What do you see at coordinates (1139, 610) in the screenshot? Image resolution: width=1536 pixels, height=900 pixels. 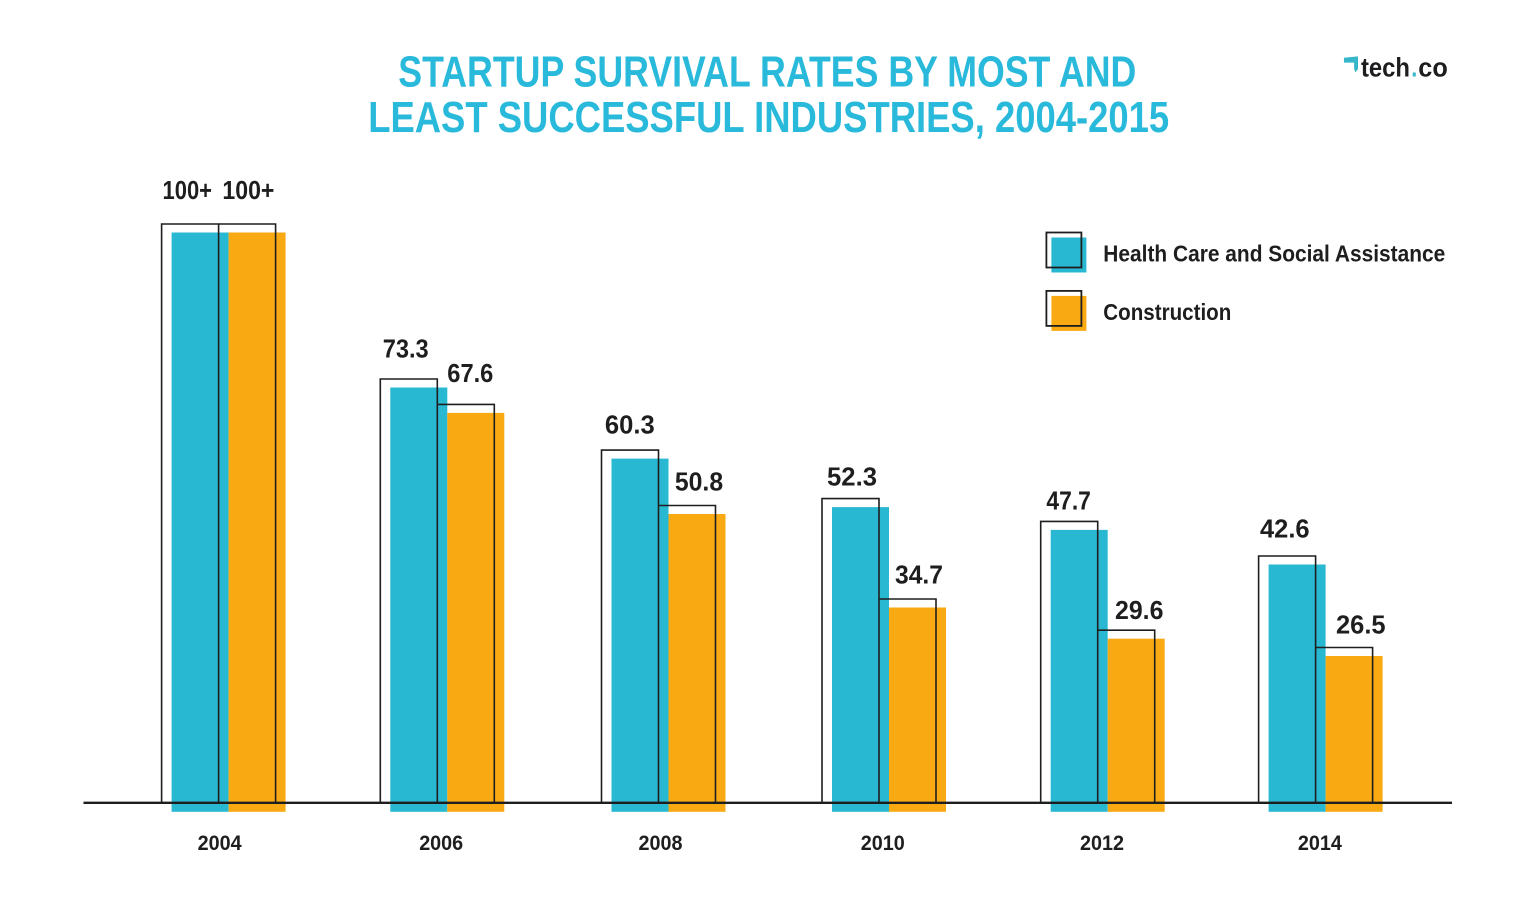 I see `svg-text: 29.6` at bounding box center [1139, 610].